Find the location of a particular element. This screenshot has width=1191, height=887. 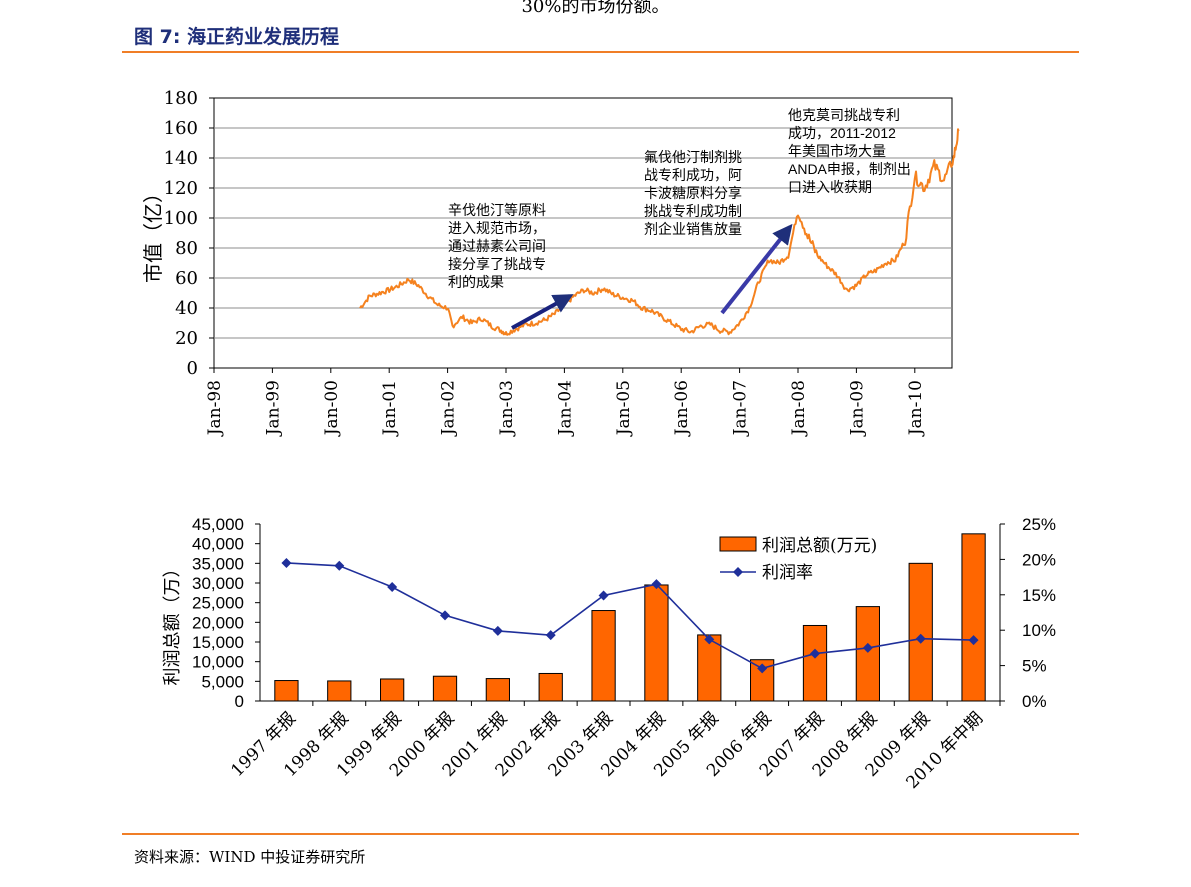

annotation-line: 年美国市场大量 is located at coordinates (837, 151).